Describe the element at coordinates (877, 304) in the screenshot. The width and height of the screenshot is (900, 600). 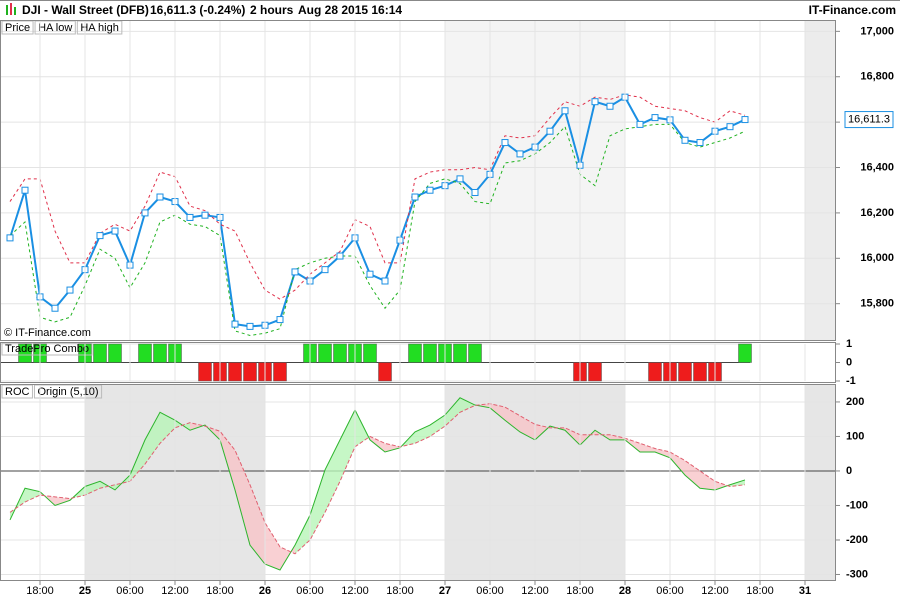
I see `y-tick-label: 15,800` at that location.